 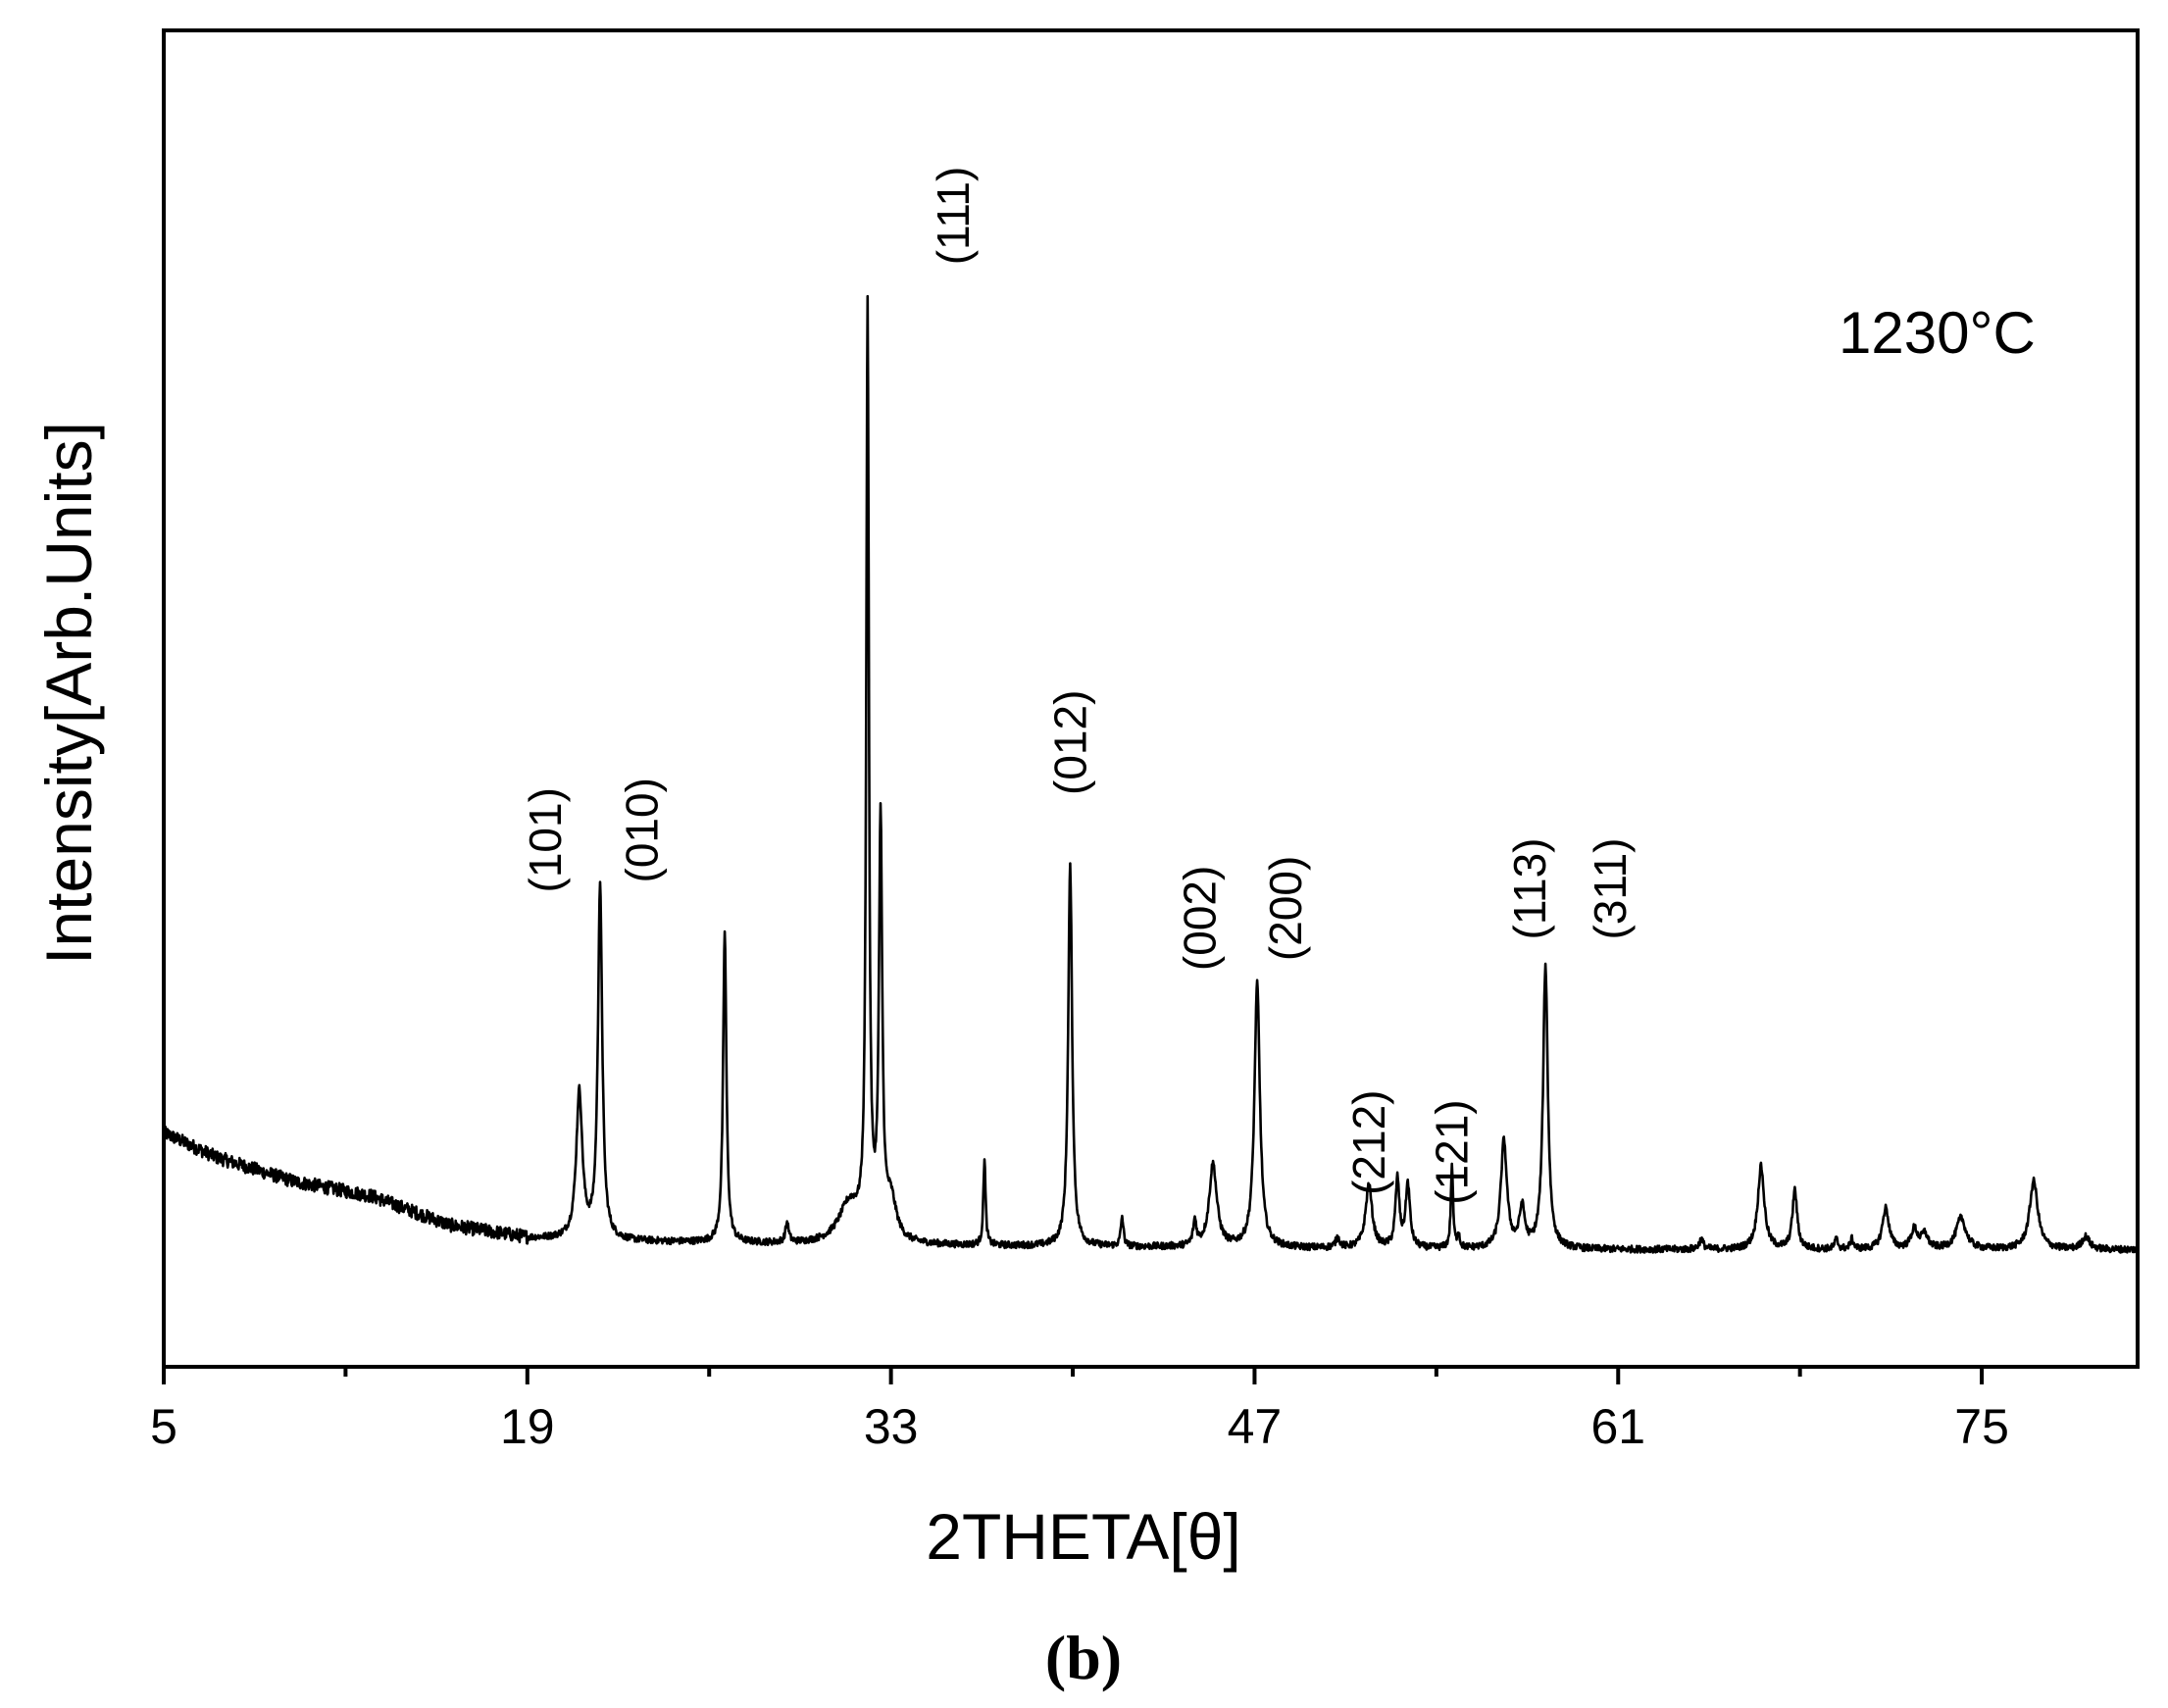 I want to click on x-tick-label: 61, so click(x=1617, y=1426).